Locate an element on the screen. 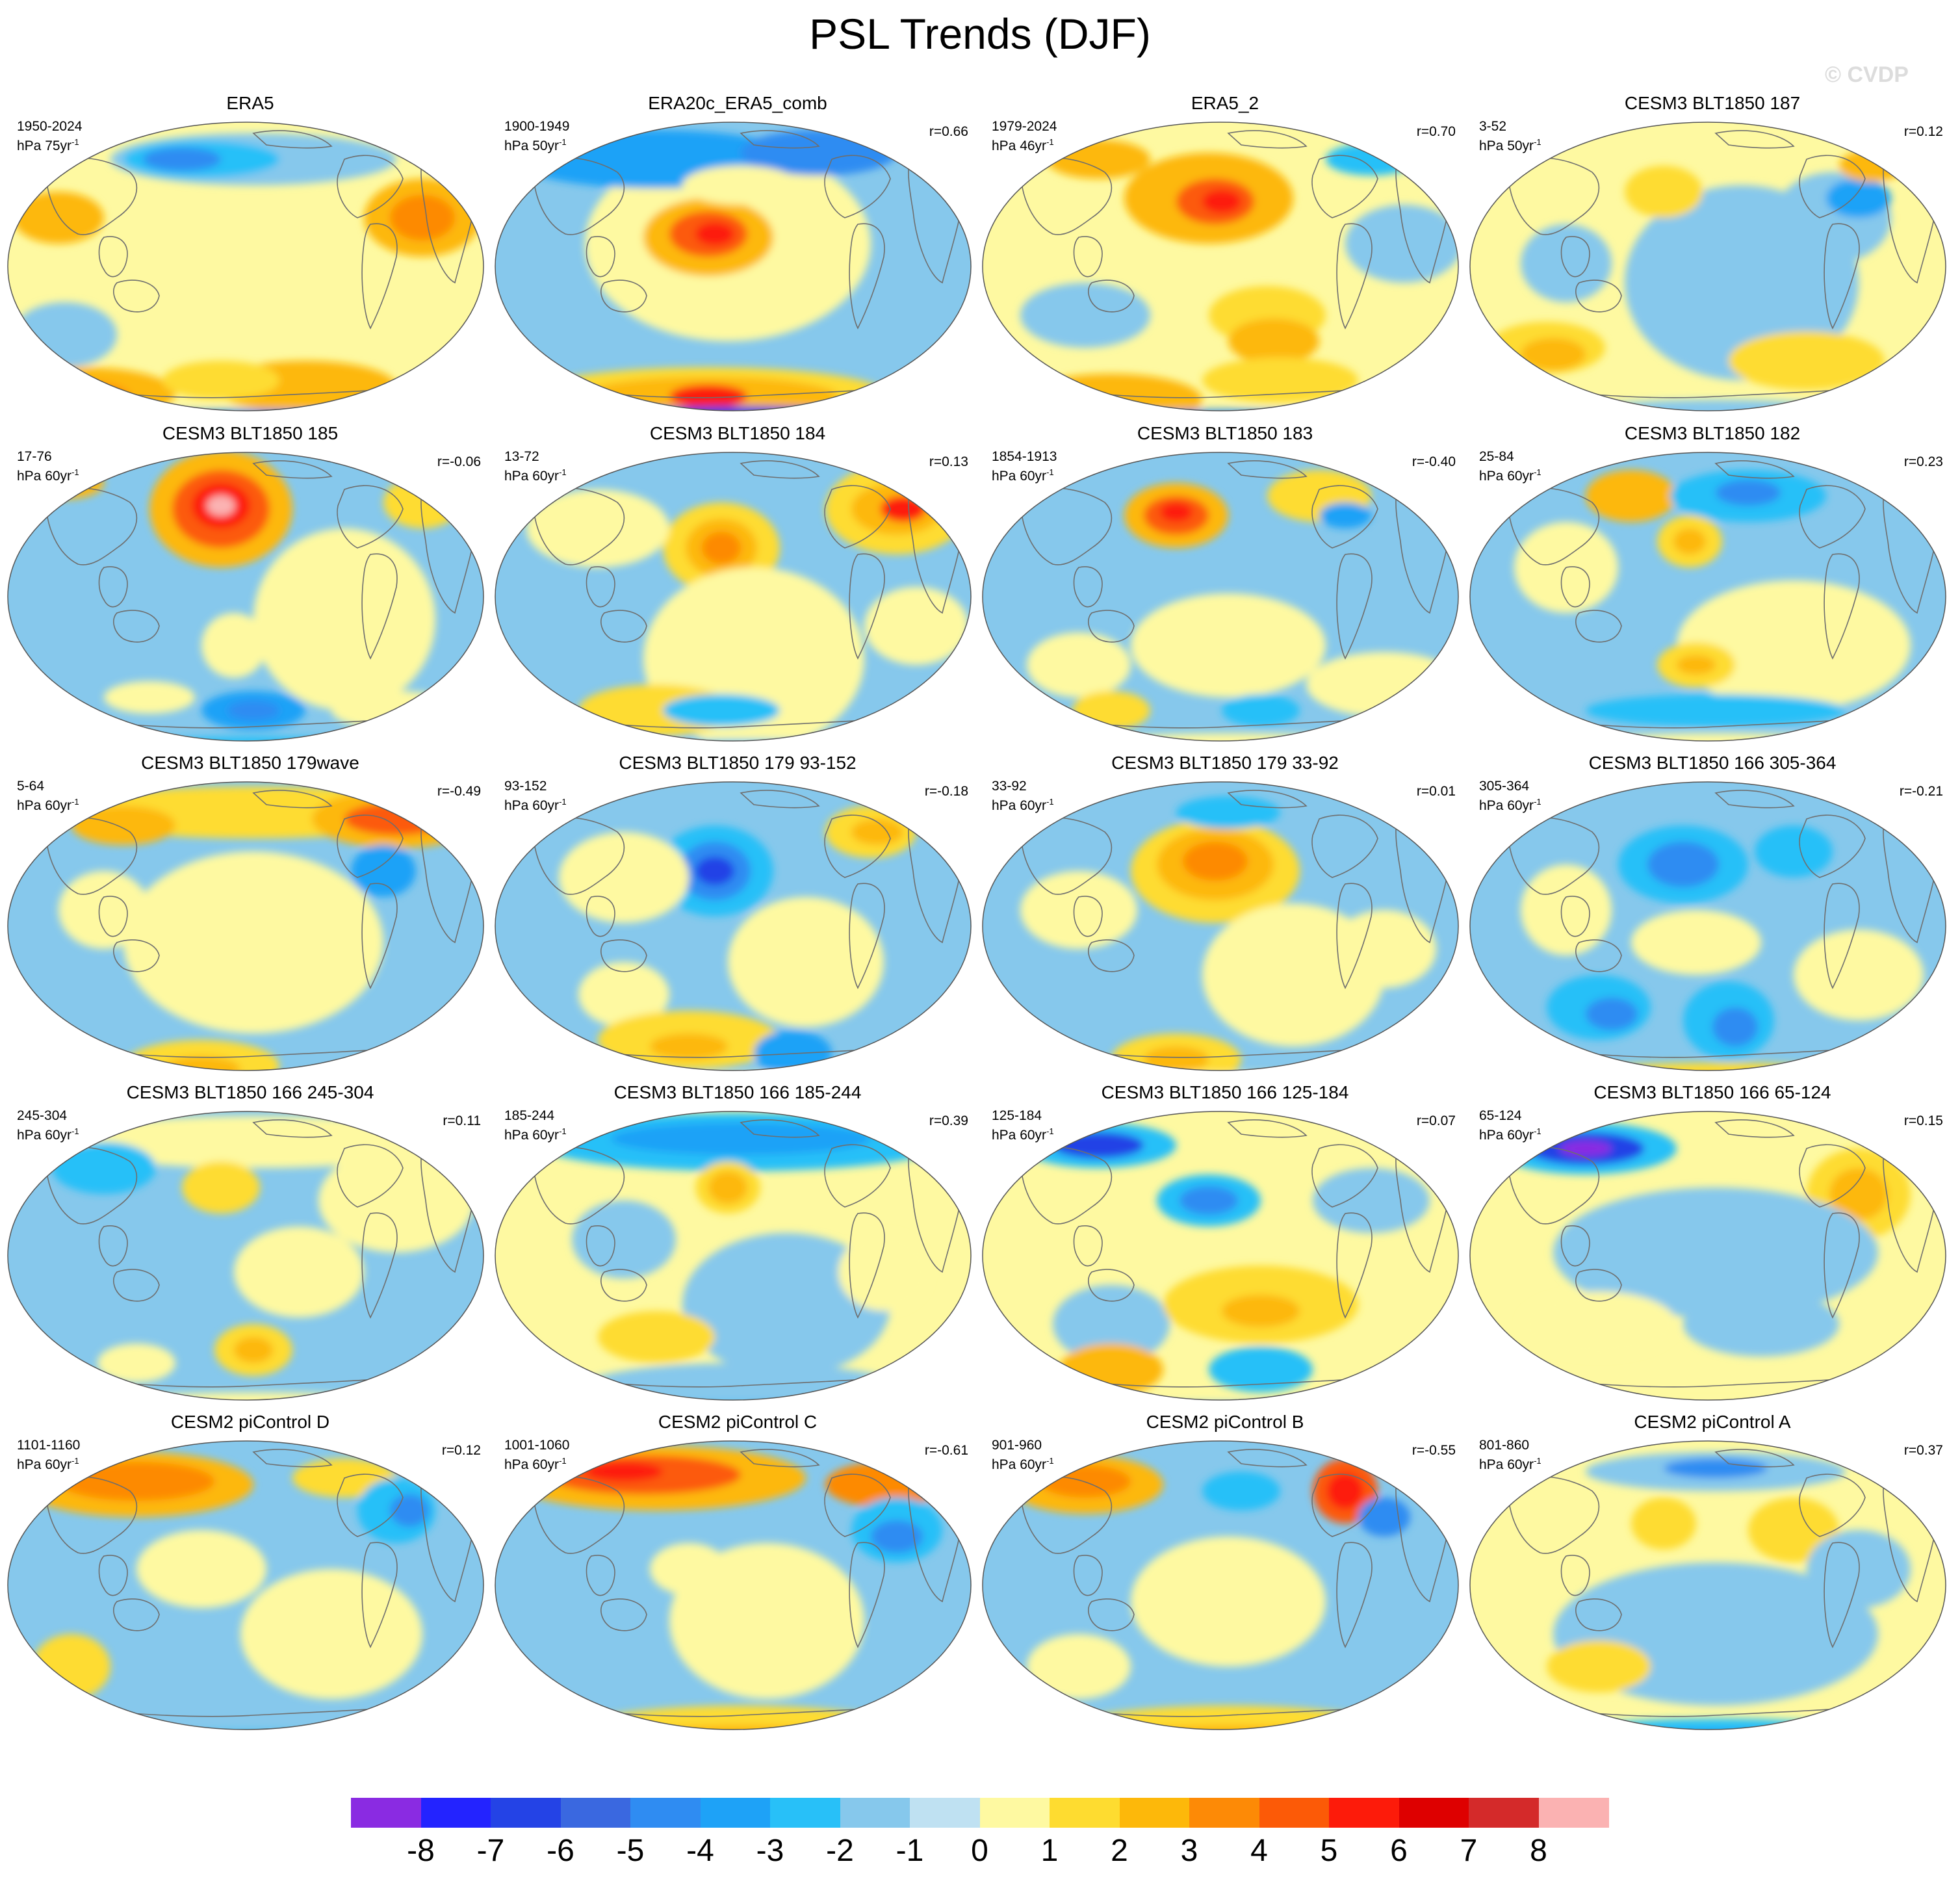  colorbar-label: -6 is located at coordinates (560, 1851).